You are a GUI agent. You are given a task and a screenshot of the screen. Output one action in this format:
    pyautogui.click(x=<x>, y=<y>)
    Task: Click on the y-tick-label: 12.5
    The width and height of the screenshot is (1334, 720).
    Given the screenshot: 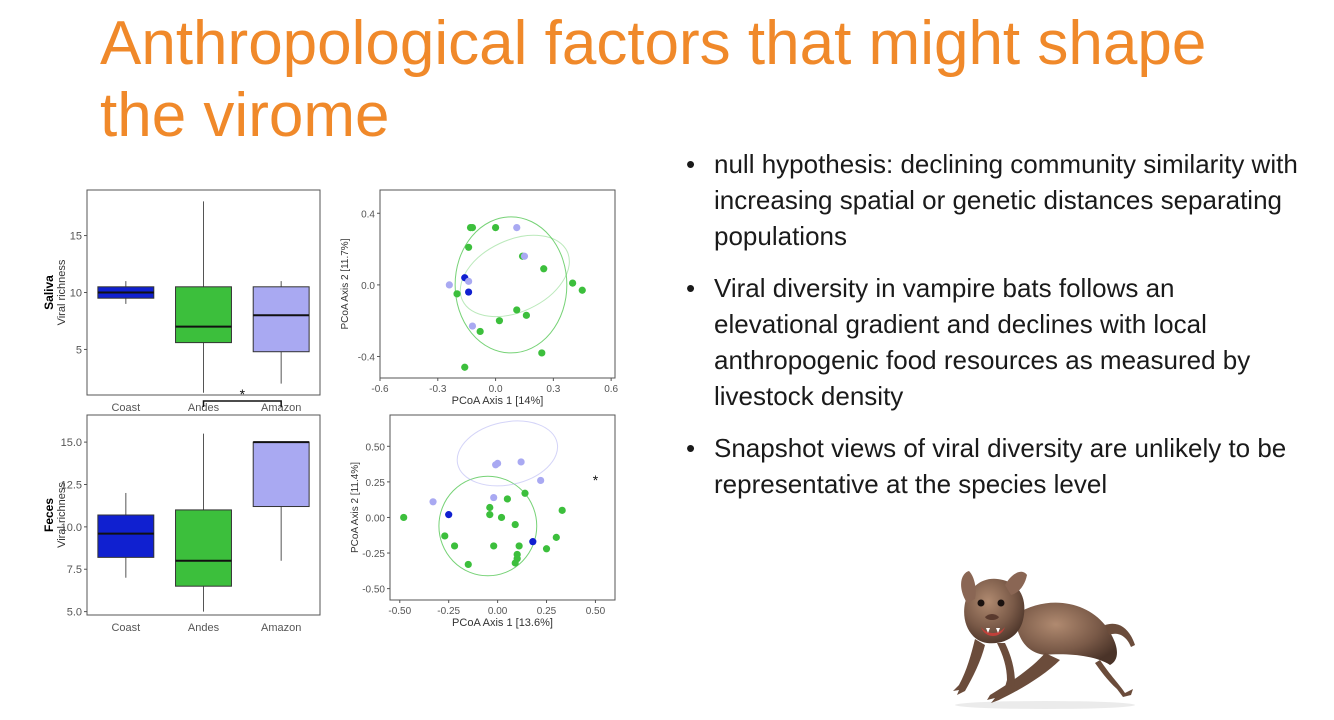 What is the action you would take?
    pyautogui.click(x=71, y=485)
    